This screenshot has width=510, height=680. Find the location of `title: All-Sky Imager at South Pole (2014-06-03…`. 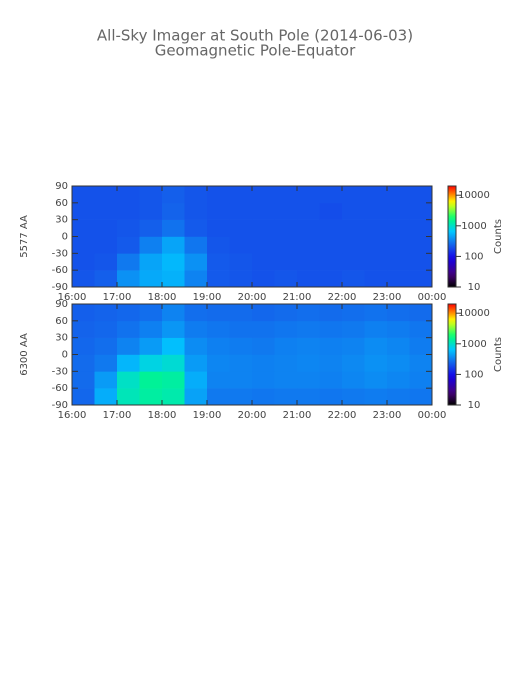

title: All-Sky Imager at South Pole (2014-06-03… is located at coordinates (255, 36).